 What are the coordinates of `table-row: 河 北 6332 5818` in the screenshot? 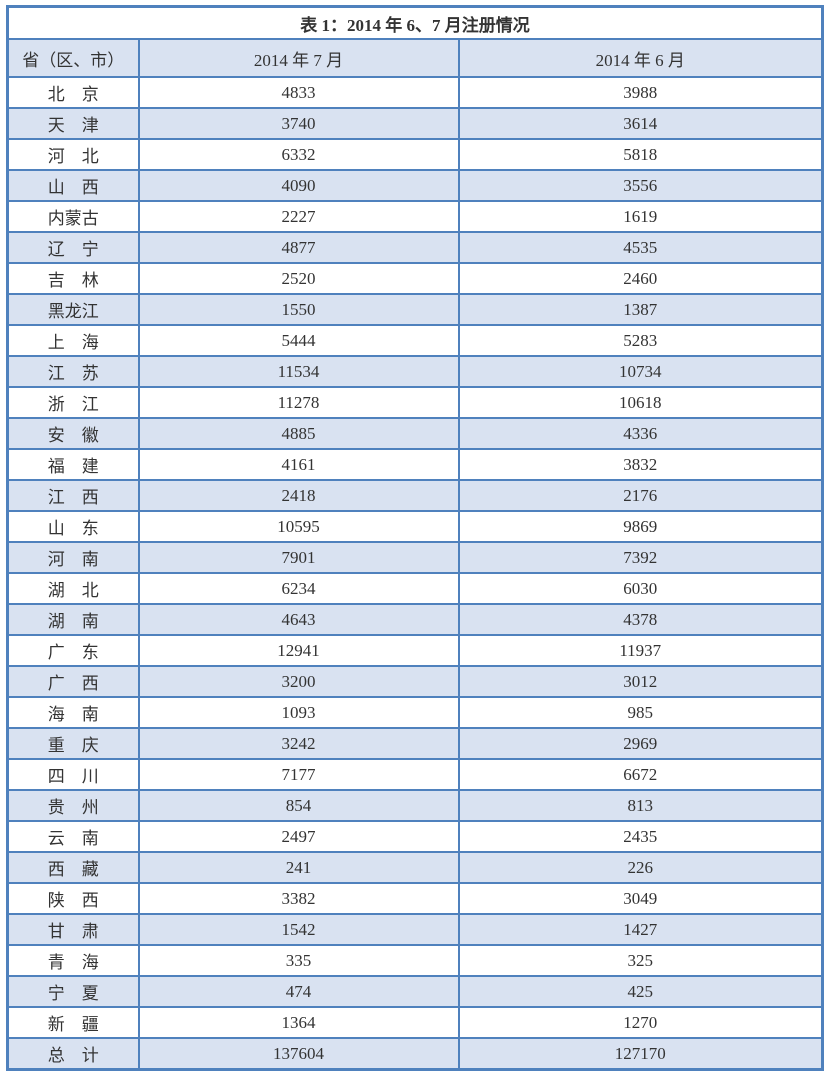 It's located at (415, 154).